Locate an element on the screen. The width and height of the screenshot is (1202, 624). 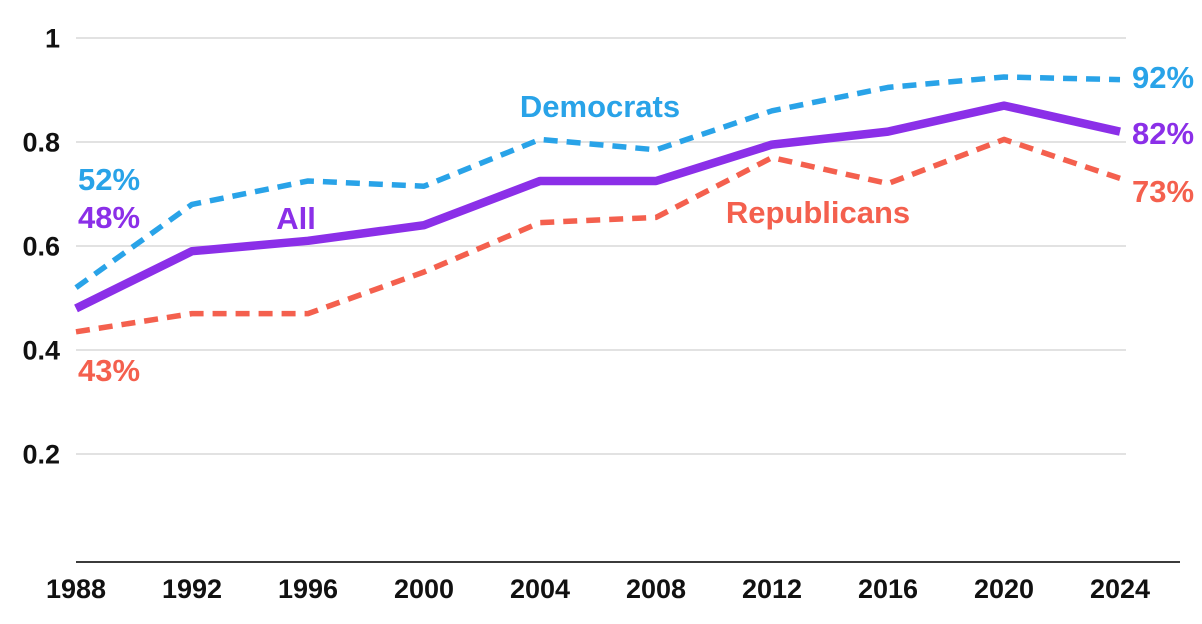
annotation-label: Republicans is located at coordinates (818, 212).